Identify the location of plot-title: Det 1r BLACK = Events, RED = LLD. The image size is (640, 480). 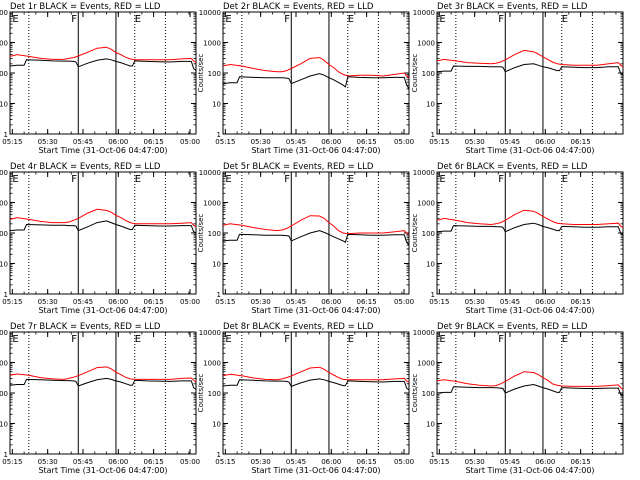
(85, 7).